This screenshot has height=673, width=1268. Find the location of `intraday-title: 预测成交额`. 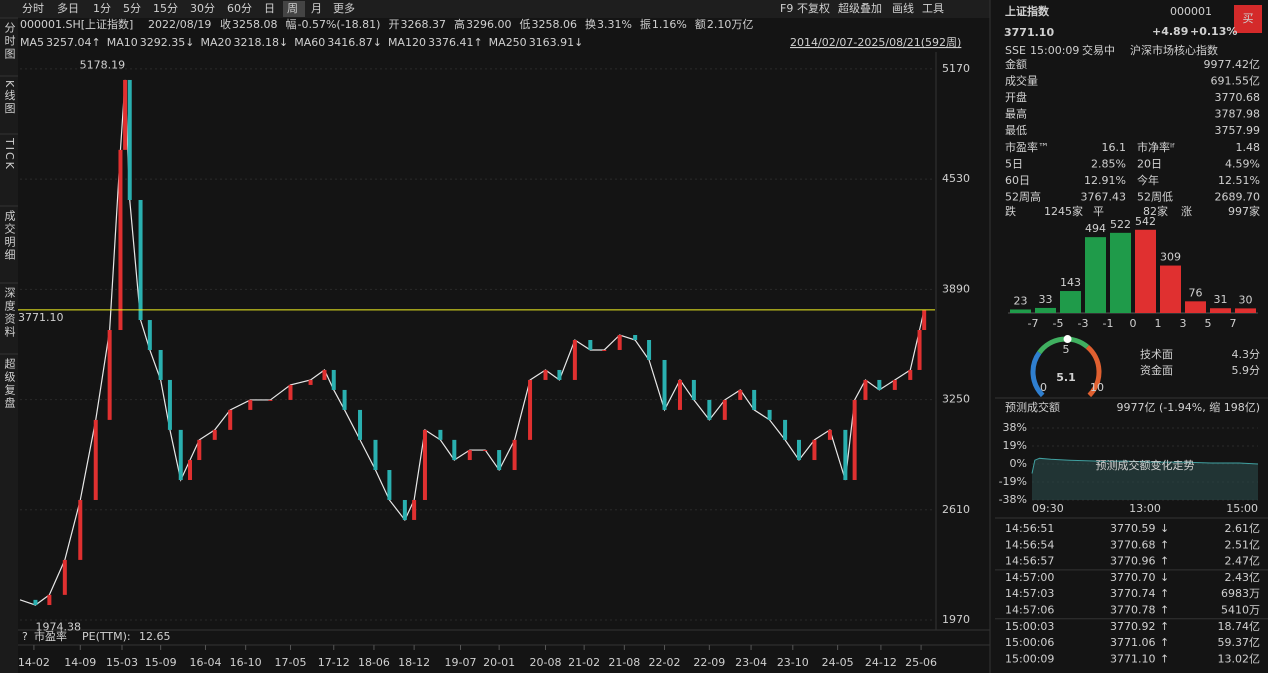

intraday-title: 预测成交额 is located at coordinates (1032, 407).